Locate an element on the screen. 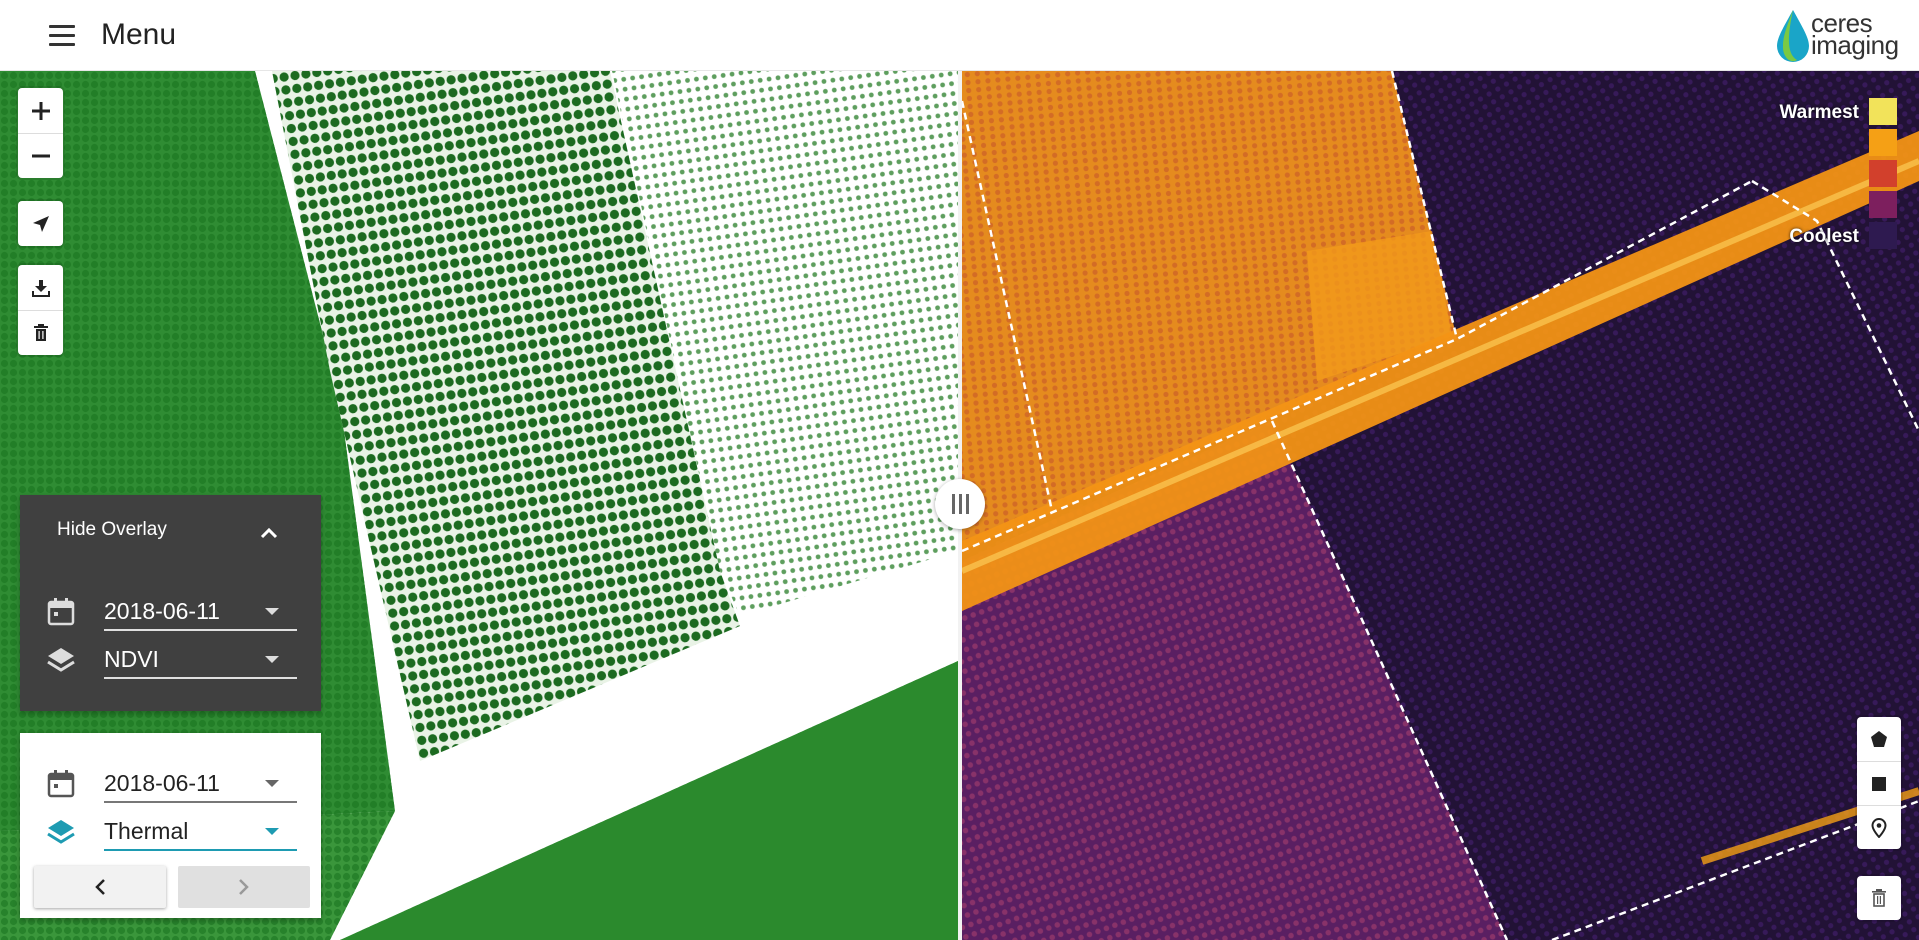  overlay-layer-value: NDVI is located at coordinates (131, 659).